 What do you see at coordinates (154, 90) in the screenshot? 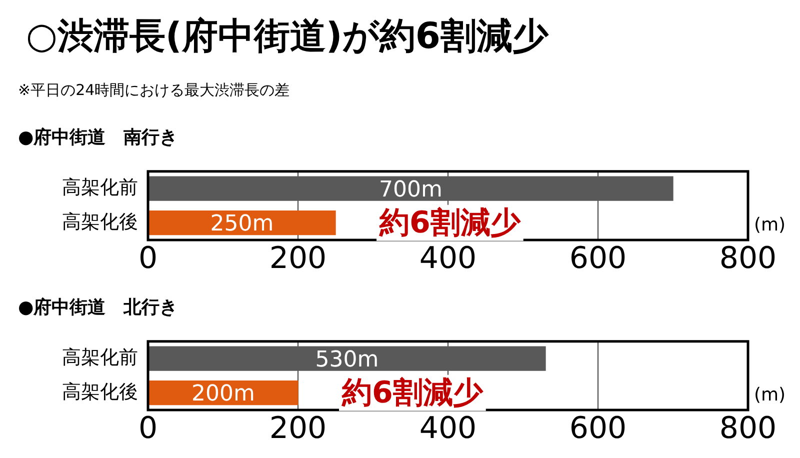
I see `chart-subtitle: ※平日の24時間における最大渋滞長の差` at bounding box center [154, 90].